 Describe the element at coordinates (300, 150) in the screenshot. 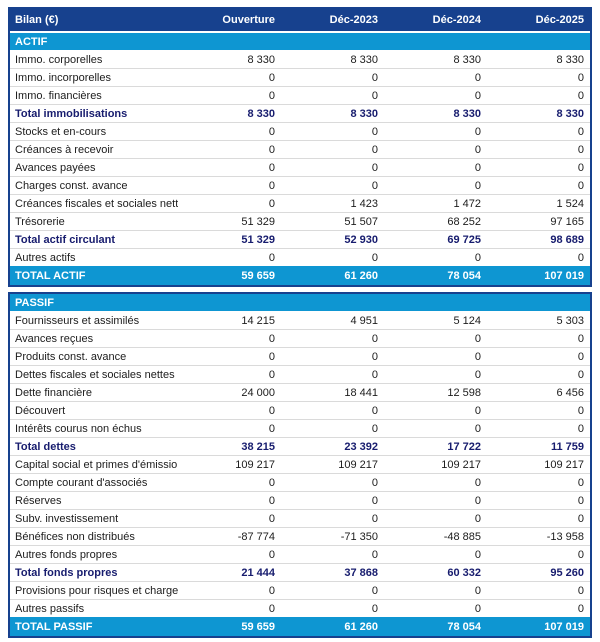

I see `table-row: Créances à recevoir 0 0 0 0` at that location.